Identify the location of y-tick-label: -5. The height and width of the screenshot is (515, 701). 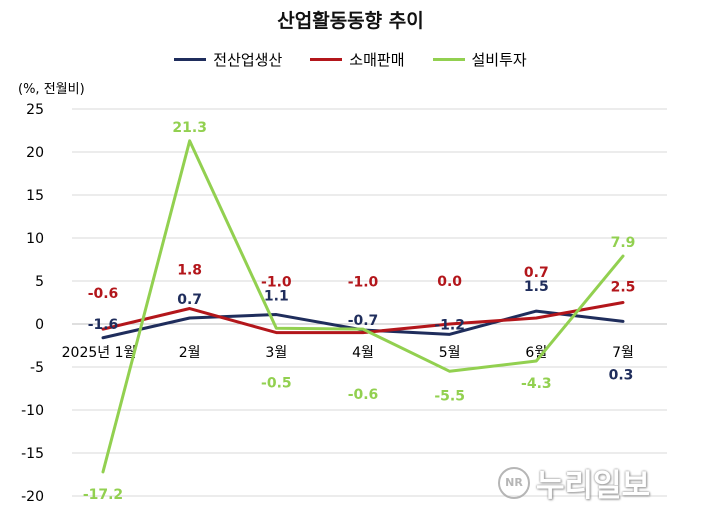
(37, 368).